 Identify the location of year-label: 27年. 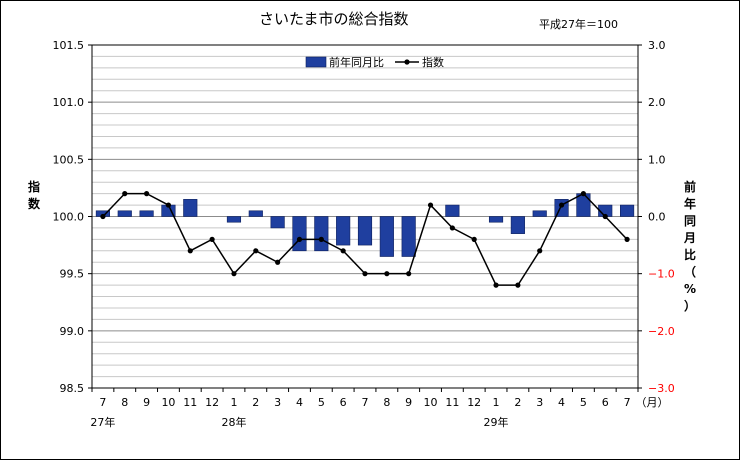
(102, 422).